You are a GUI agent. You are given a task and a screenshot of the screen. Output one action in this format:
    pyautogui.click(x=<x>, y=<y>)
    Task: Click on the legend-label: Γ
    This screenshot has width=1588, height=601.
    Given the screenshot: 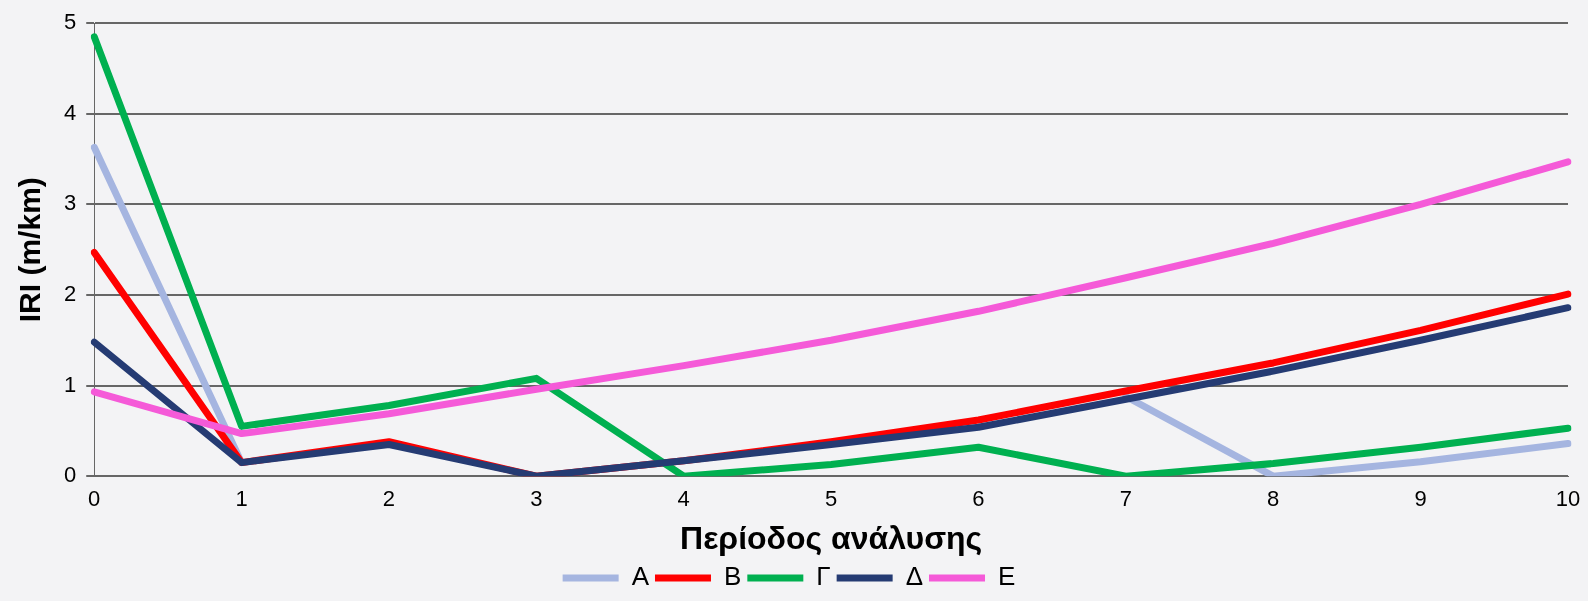 What is the action you would take?
    pyautogui.click(x=823, y=576)
    